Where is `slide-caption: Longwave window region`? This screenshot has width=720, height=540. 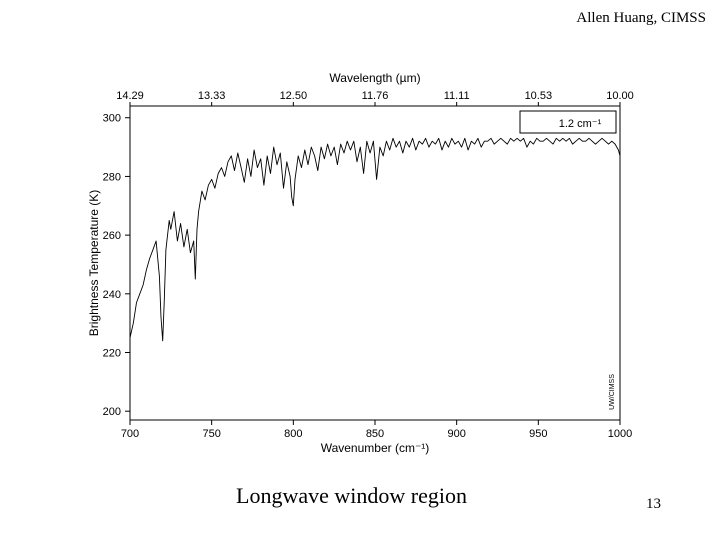 slide-caption: Longwave window region is located at coordinates (351, 495).